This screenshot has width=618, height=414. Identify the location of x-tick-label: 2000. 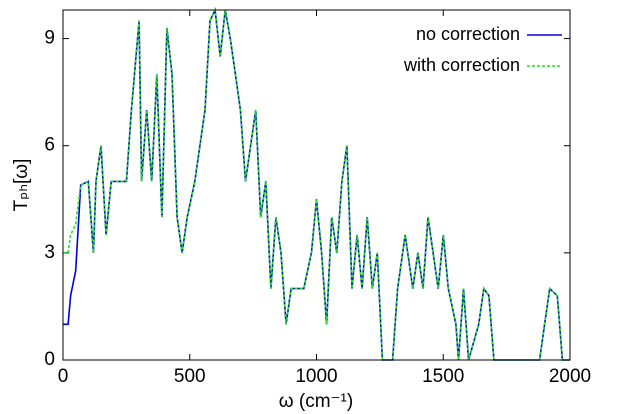
(570, 376).